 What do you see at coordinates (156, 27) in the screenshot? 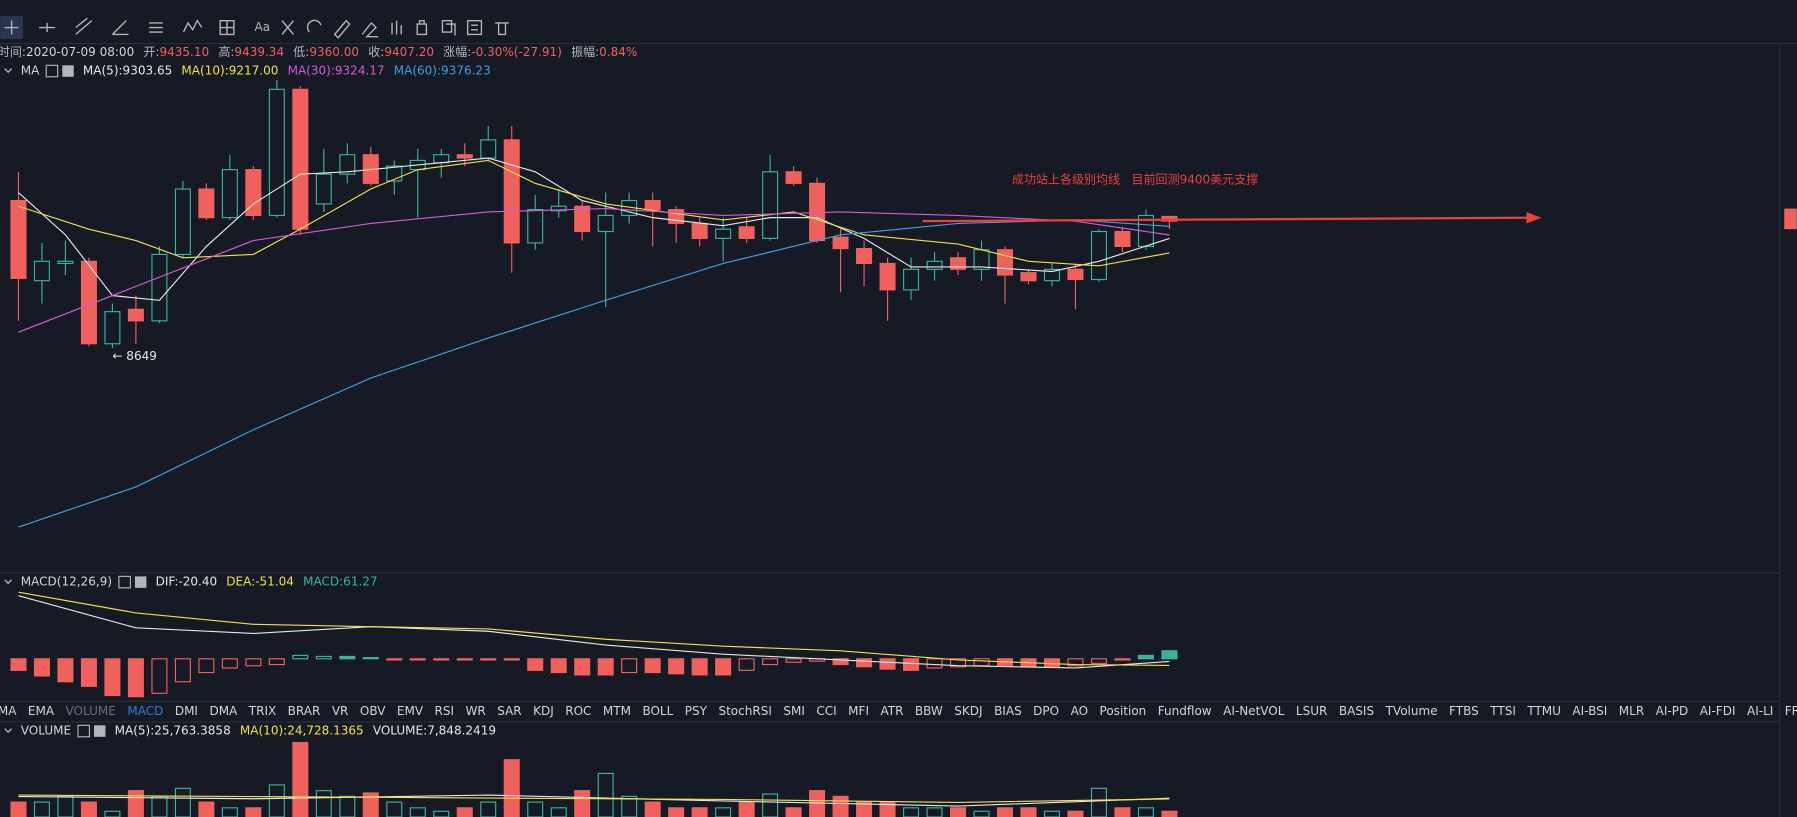
I see `fib-tool` at bounding box center [156, 27].